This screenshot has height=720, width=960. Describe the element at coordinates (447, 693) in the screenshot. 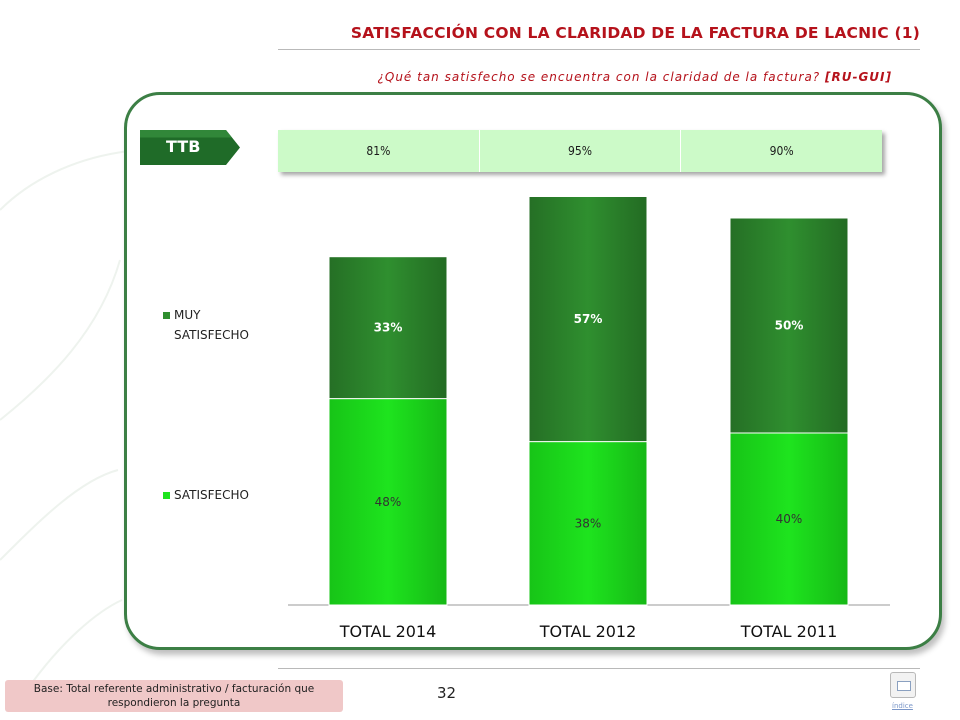

I see `page-number: 32` at that location.